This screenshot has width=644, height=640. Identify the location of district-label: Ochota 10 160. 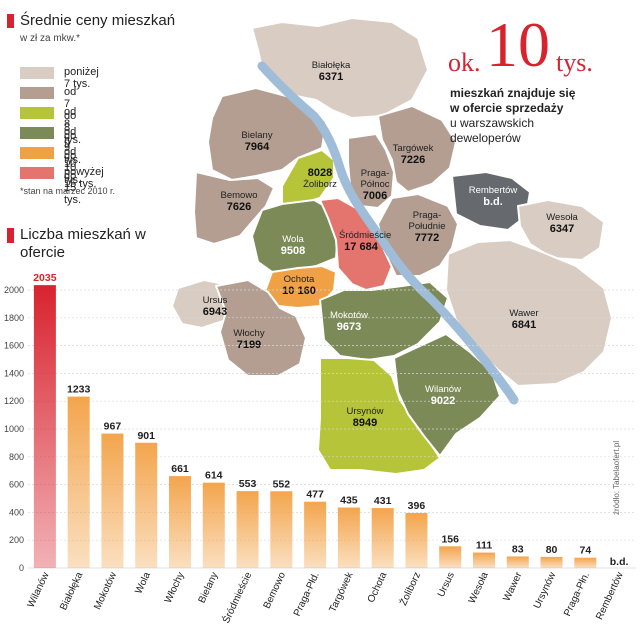
(299, 285).